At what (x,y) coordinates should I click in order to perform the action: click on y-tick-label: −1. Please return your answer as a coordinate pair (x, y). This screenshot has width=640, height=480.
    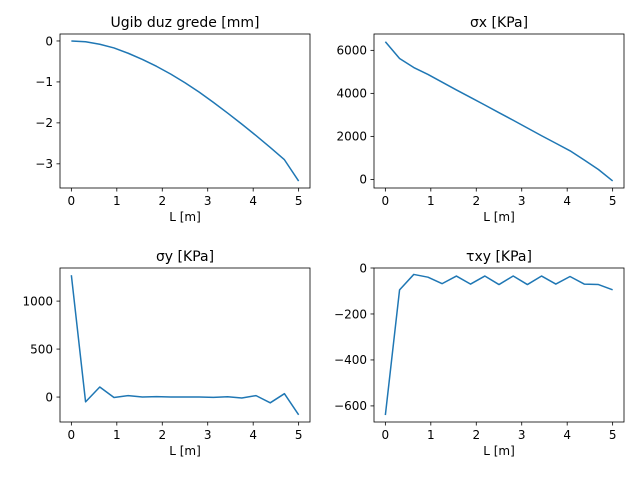
    Looking at the image, I should click on (44, 82).